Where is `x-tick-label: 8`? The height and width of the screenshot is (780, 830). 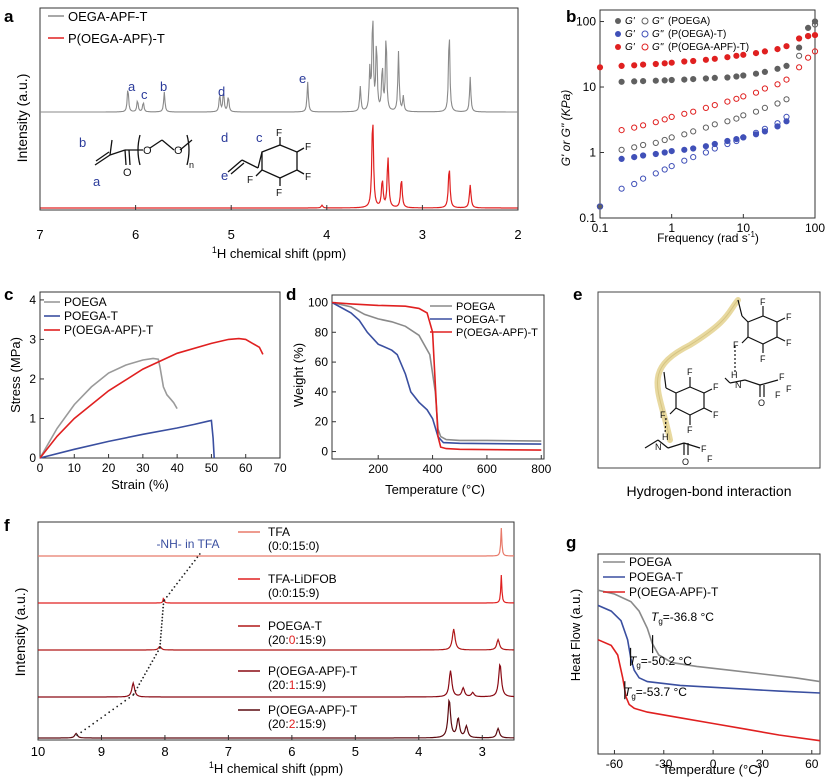
x-tick-label: 8 is located at coordinates (164, 751).